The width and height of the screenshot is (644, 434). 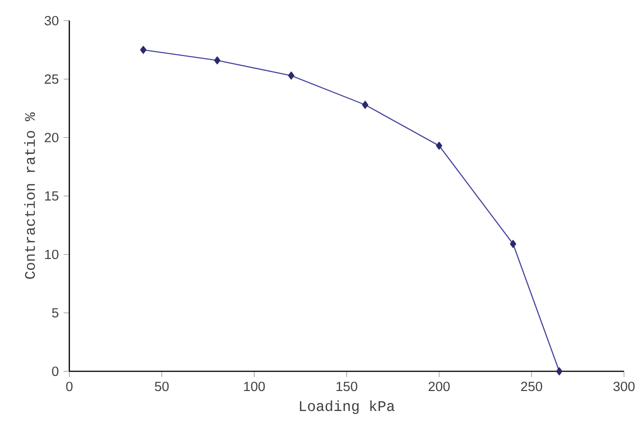 What do you see at coordinates (254, 387) in the screenshot?
I see `x-tick-label: 100` at bounding box center [254, 387].